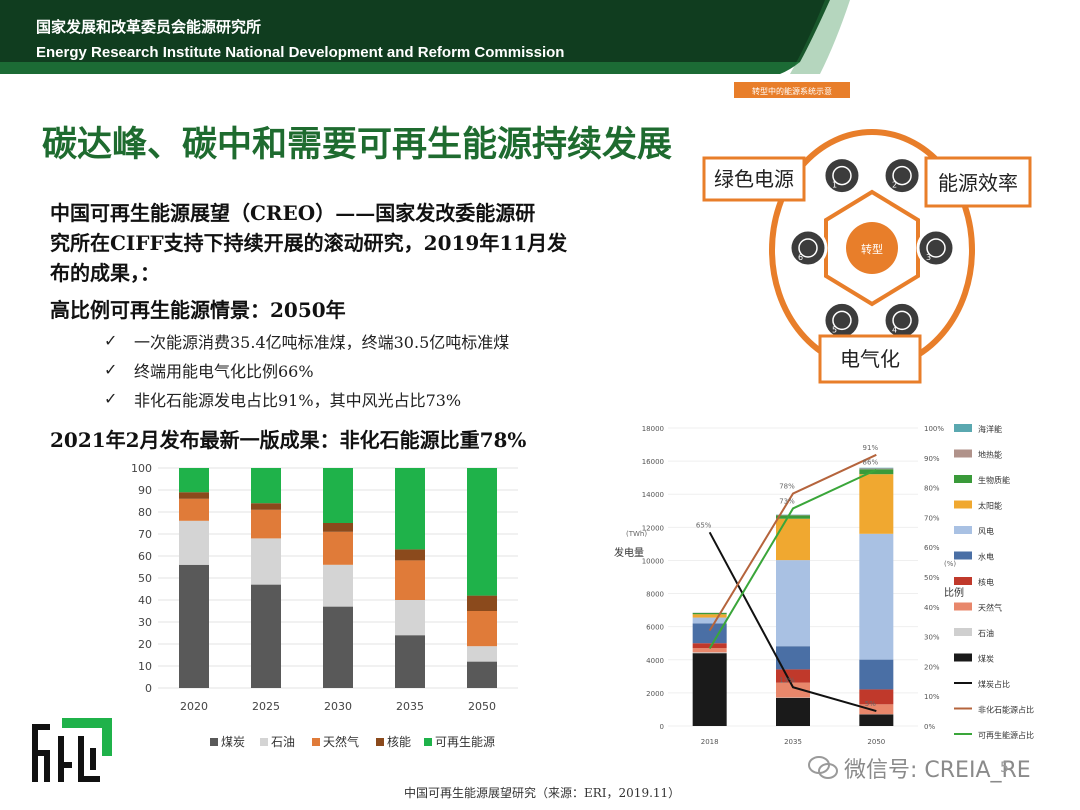 The height and width of the screenshot is (810, 1080). What do you see at coordinates (936, 248) in the screenshot?
I see `diagram-node: 3` at bounding box center [936, 248].